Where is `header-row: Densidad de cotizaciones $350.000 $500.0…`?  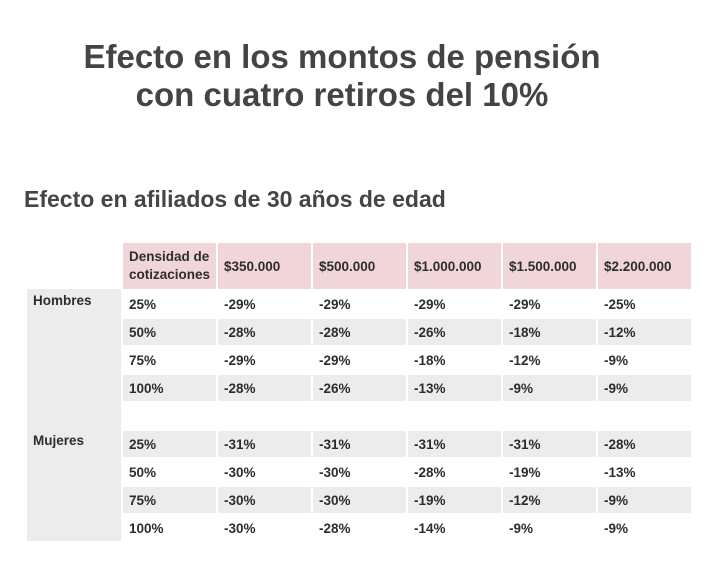 header-row: Densidad de cotizaciones $350.000 $500.0… is located at coordinates (359, 266).